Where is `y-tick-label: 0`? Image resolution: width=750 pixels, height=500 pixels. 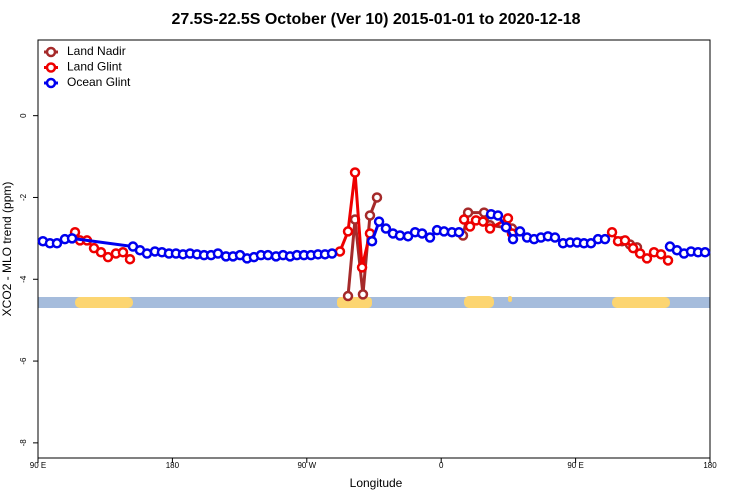
y-tick-label: 0 is located at coordinates (23, 115).